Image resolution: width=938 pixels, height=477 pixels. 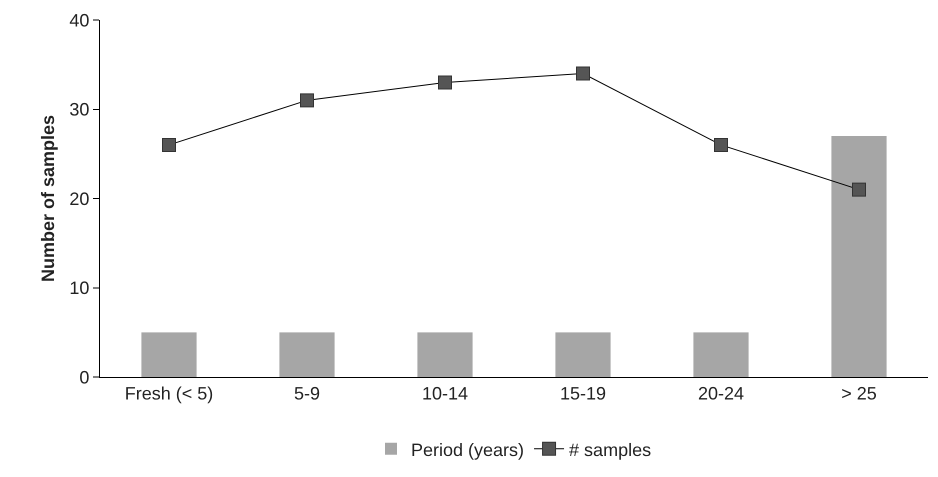 What do you see at coordinates (79, 288) in the screenshot?
I see `y-tick-label: 10` at bounding box center [79, 288].